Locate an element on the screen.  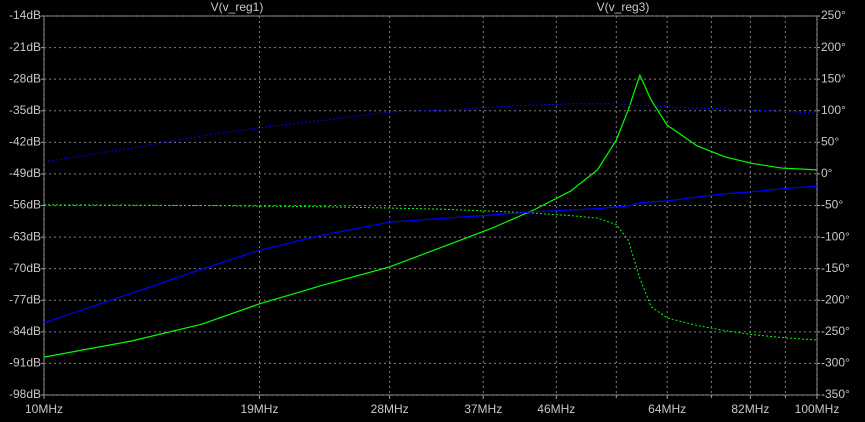
y2-tick-label: -50° is located at coordinates (832, 205).